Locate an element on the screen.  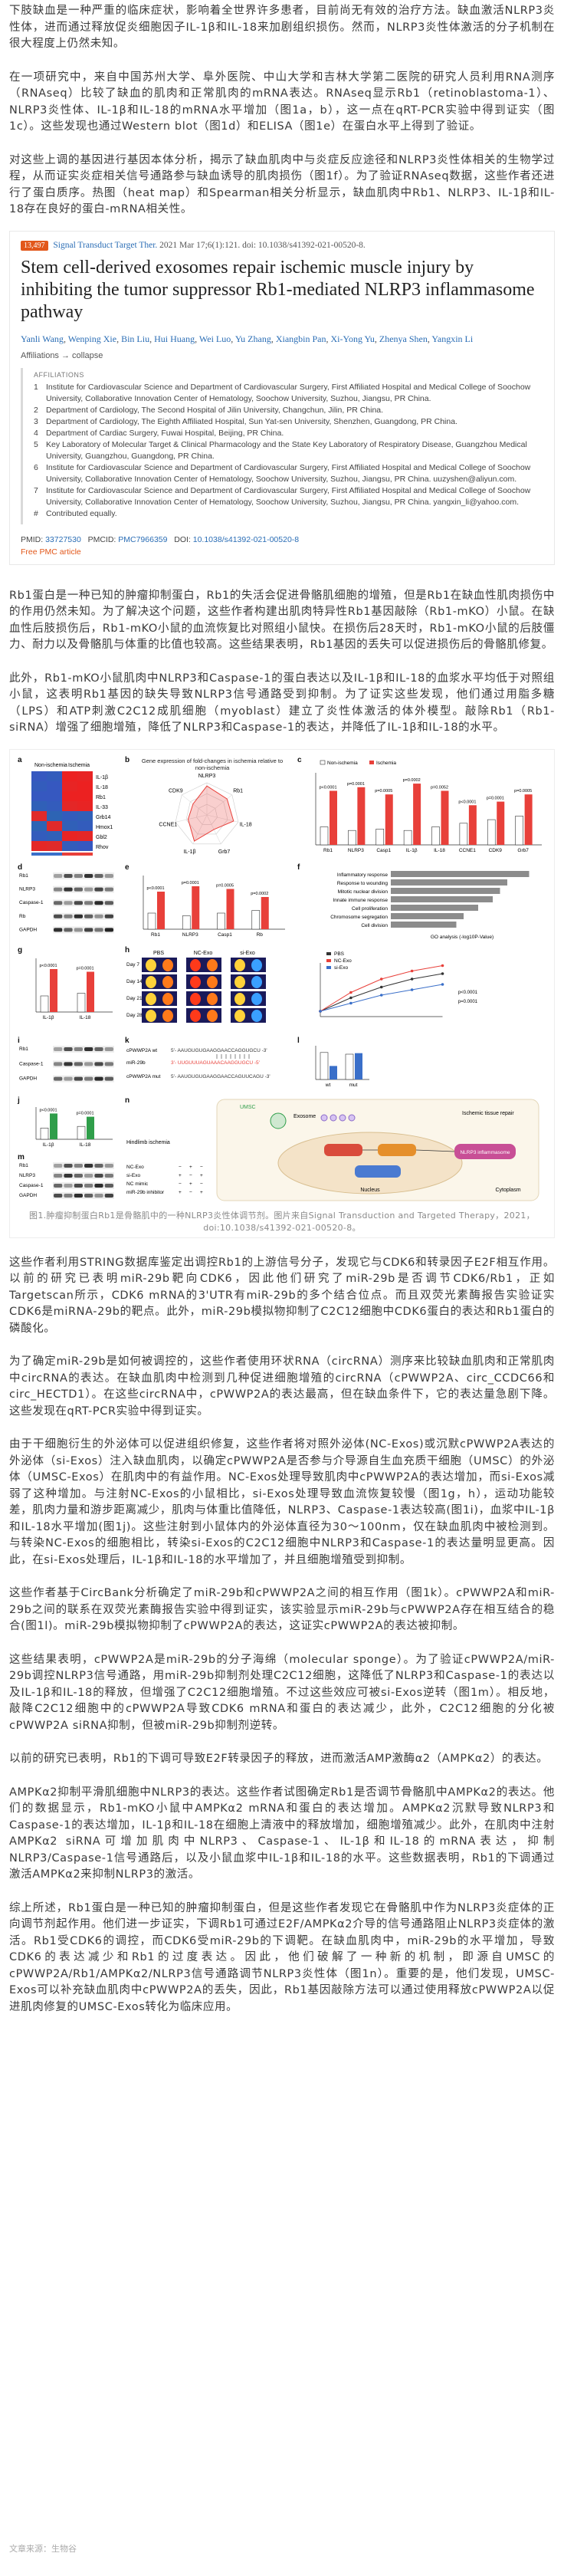
panel-g-plasma: g IL-1β p<0.0001 IL-18 p=0.0001 is located at coordinates (67, 985).